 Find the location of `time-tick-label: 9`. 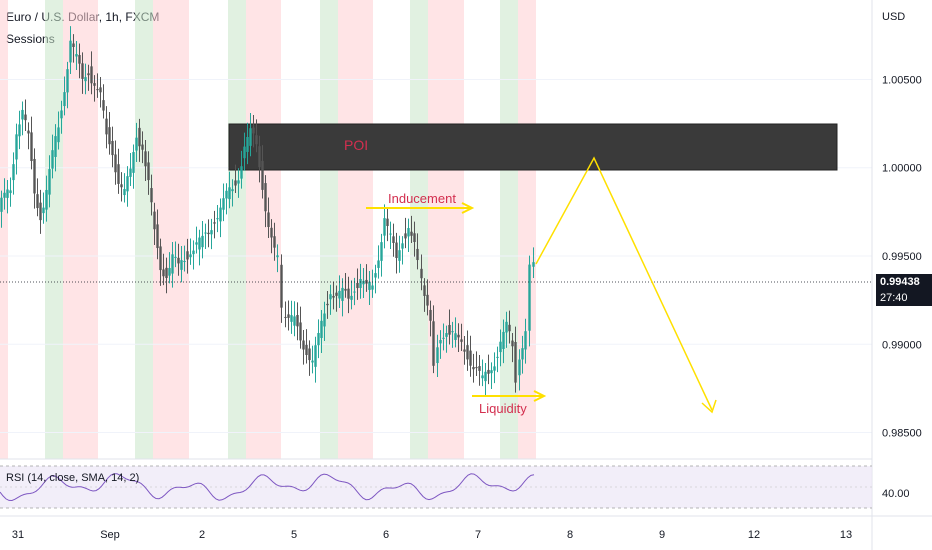

time-tick-label: 9 is located at coordinates (662, 535).